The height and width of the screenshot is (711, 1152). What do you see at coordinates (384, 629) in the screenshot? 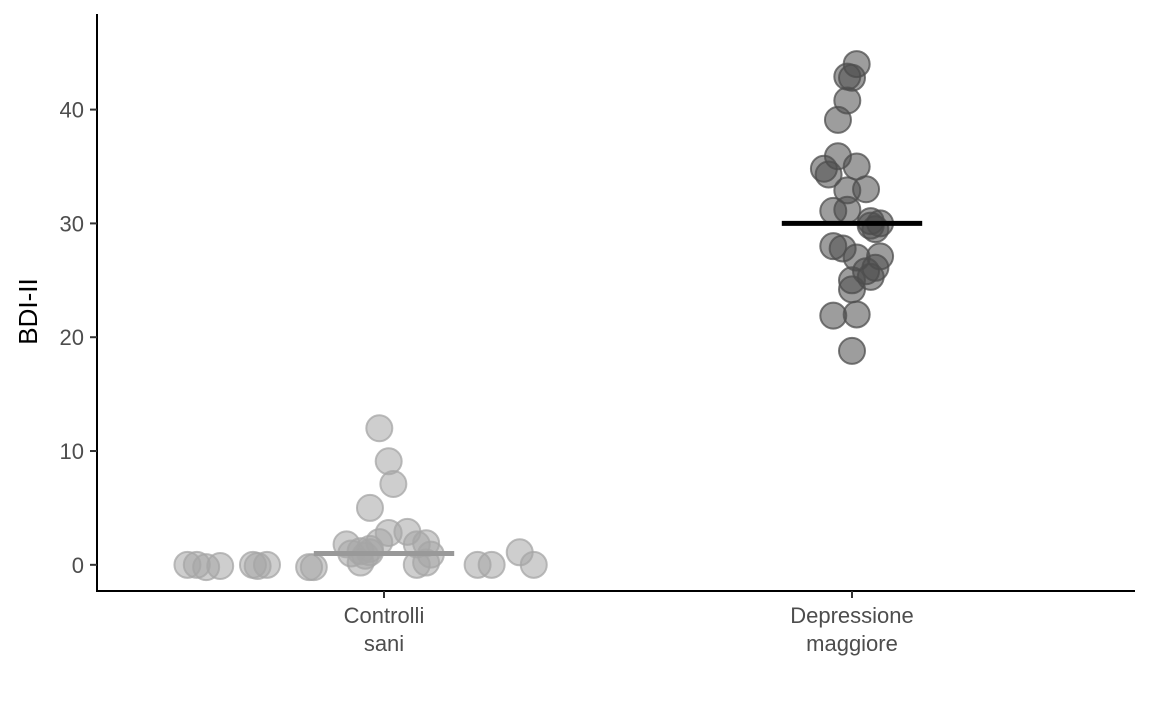
I see `x-tick-label-controls: Controlli sani` at bounding box center [384, 629].